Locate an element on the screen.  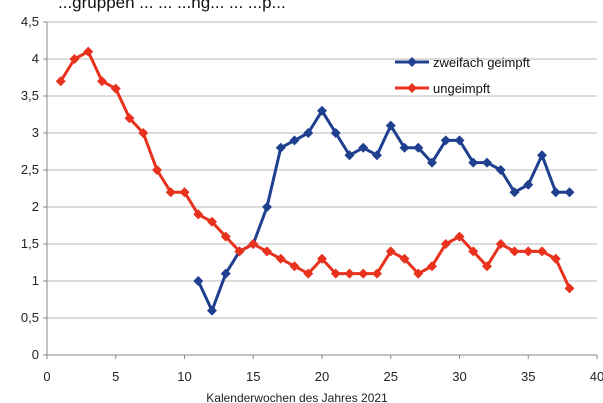
y-tick-label: 0 is located at coordinates (35, 354).